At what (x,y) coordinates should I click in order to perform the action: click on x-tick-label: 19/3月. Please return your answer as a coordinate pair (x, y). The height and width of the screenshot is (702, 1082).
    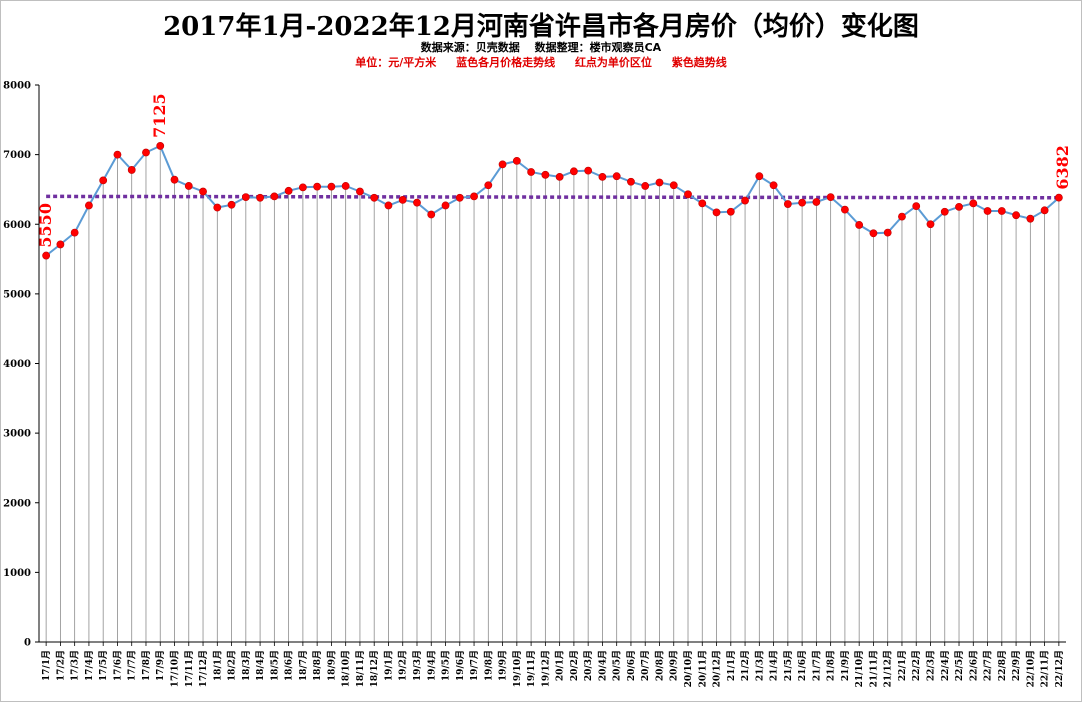
    Looking at the image, I should click on (417, 665).